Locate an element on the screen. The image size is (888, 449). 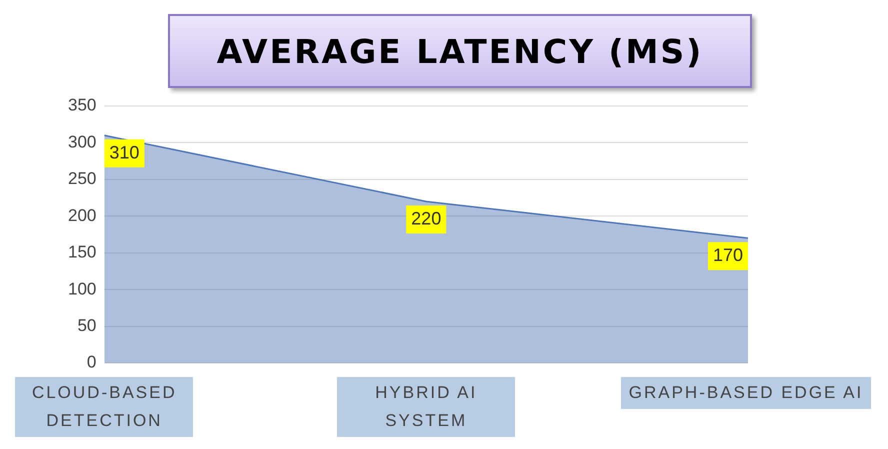
x-tick-label: CLOUD-BASED DETECTION is located at coordinates (104, 407).